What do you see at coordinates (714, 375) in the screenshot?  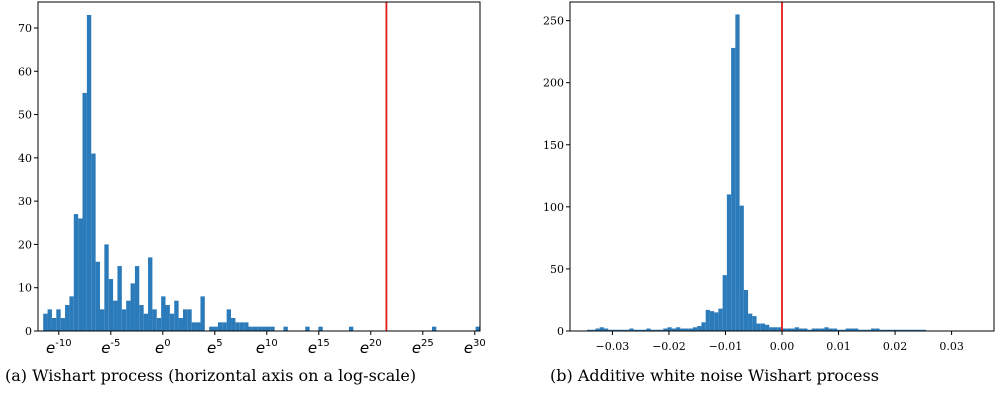 I see `caption-b: (b) Additive white noise Wishart process` at bounding box center [714, 375].